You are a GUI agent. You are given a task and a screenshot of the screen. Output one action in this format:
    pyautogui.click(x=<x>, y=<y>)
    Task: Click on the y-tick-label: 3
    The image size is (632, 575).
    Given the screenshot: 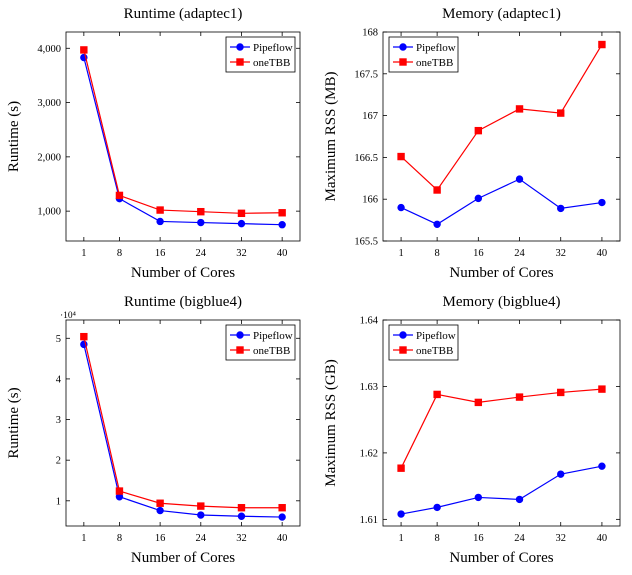 What is the action you would take?
    pyautogui.click(x=58, y=420)
    